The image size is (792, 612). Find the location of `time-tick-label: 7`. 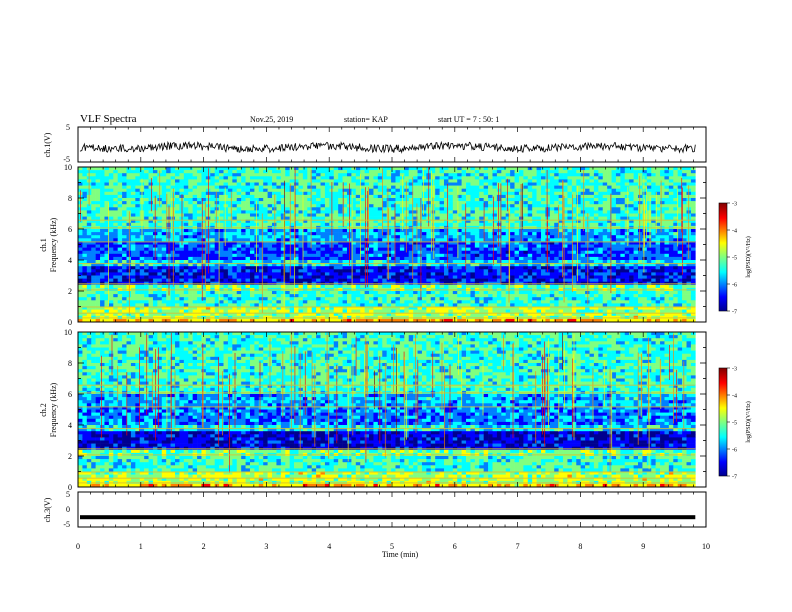

time-tick-label: 7 is located at coordinates (518, 546).